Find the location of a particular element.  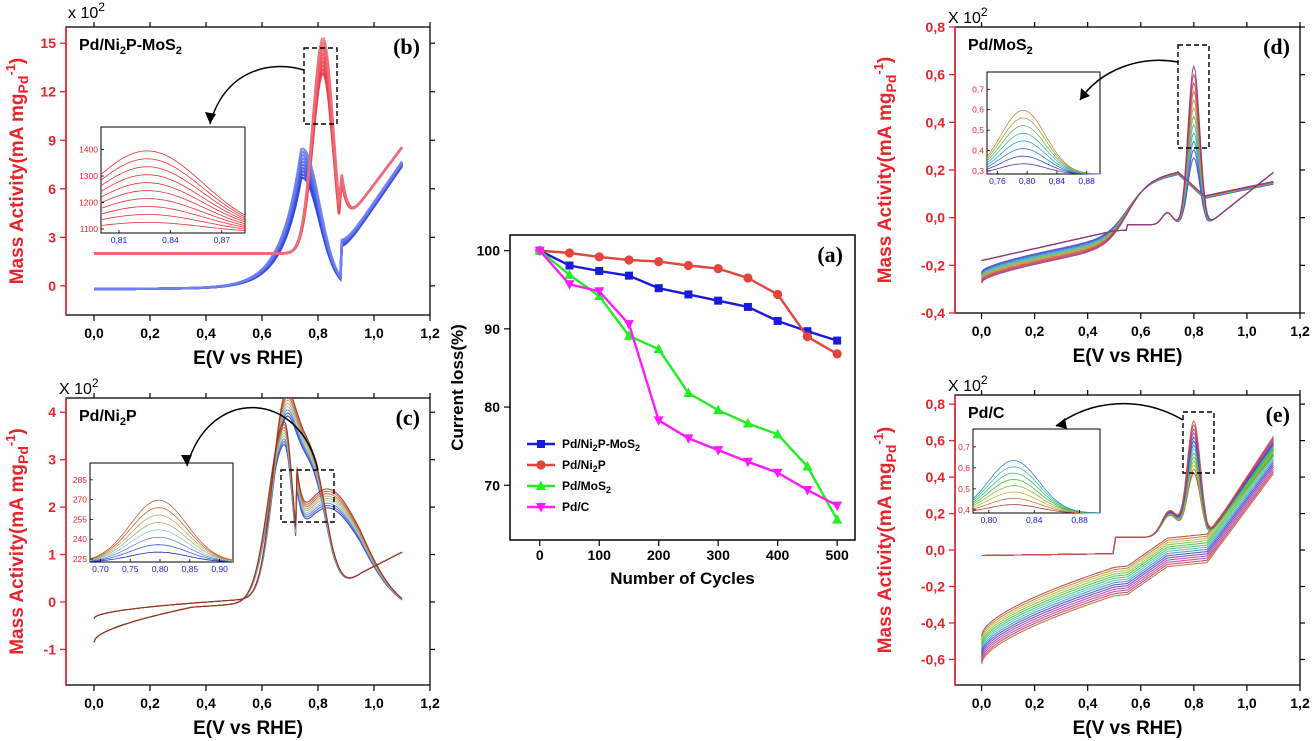

legend-marker is located at coordinates (541, 485).